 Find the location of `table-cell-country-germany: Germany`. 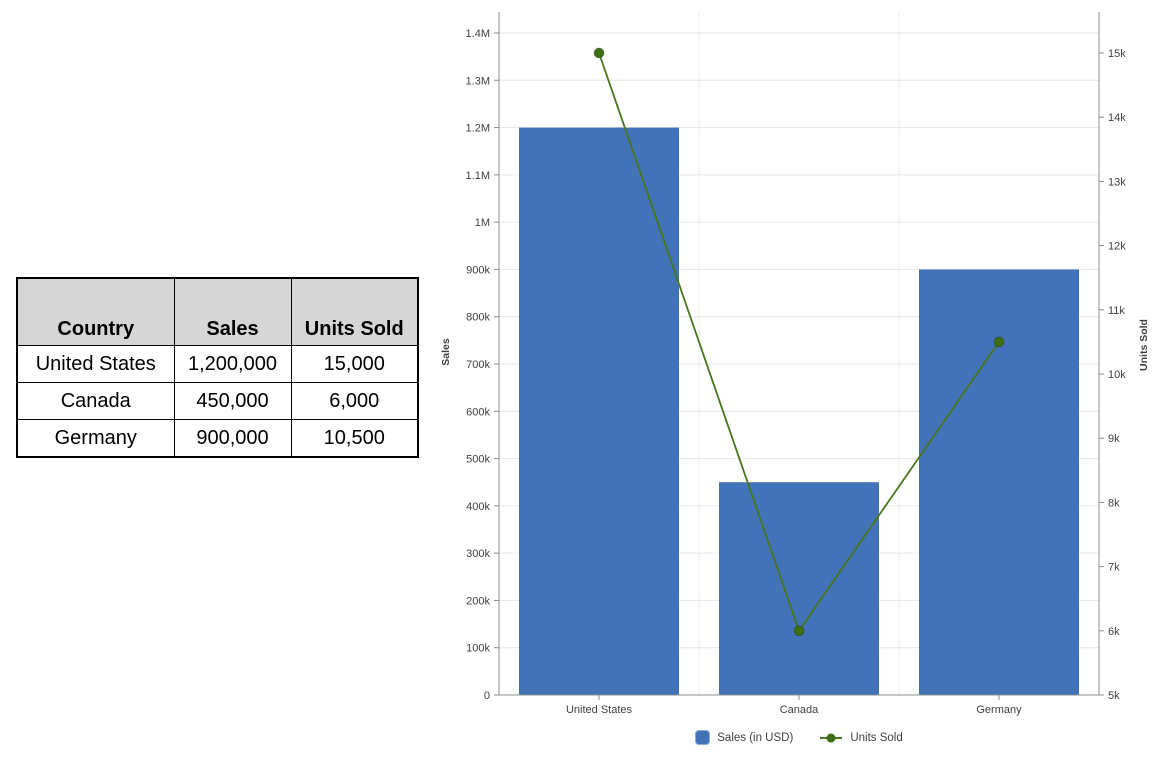

table-cell-country-germany: Germany is located at coordinates (95, 438).